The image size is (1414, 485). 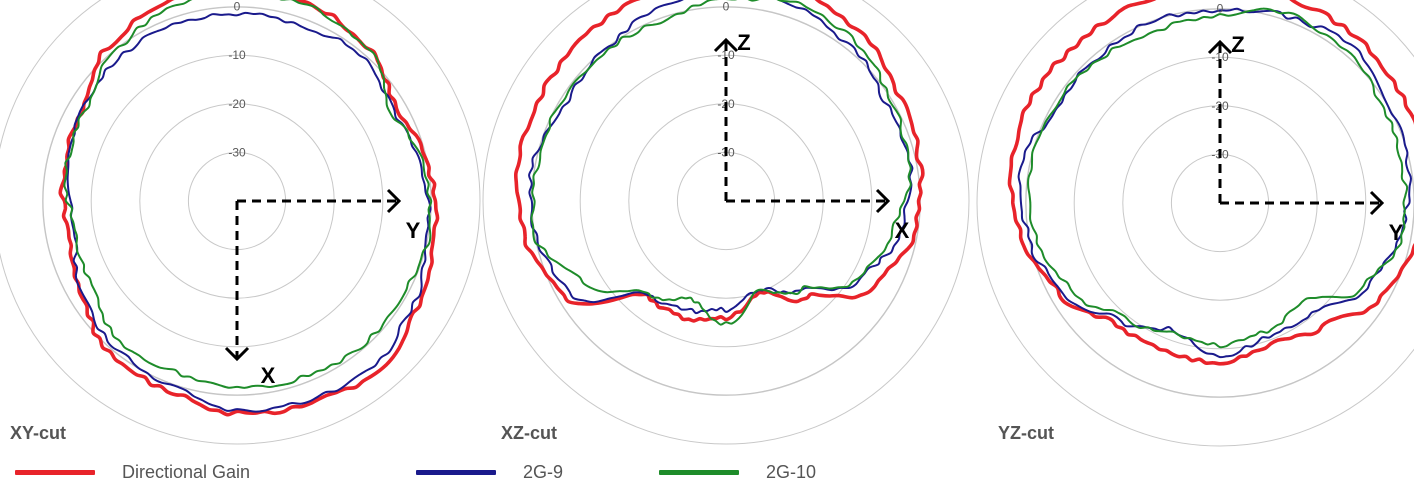 I want to click on yz-cut-axis-arrowhead-up, so click(x=1220, y=47).